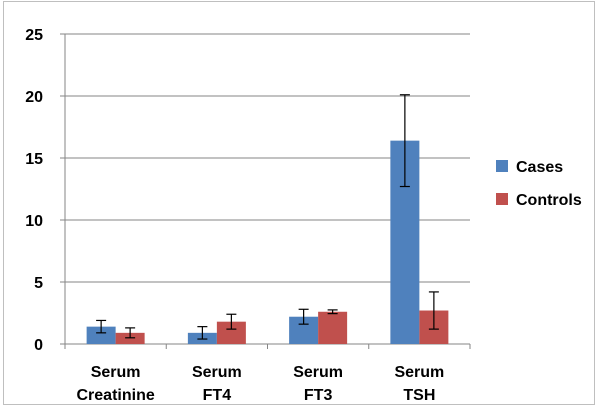  What do you see at coordinates (318, 395) in the screenshot?
I see `x-category-label: FT3` at bounding box center [318, 395].